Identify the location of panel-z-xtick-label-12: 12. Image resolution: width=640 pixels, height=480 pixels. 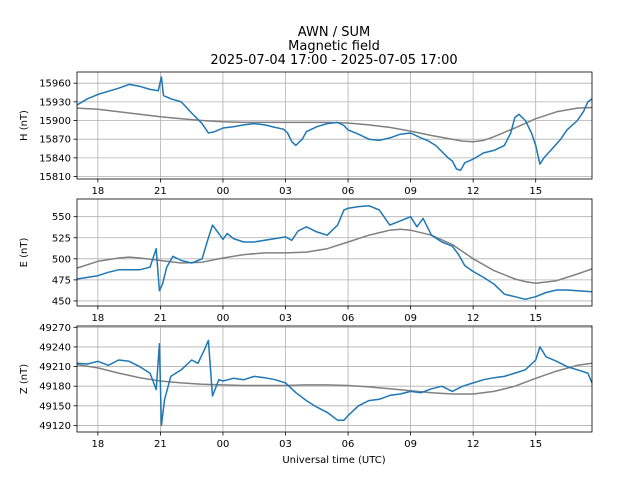
(473, 444).